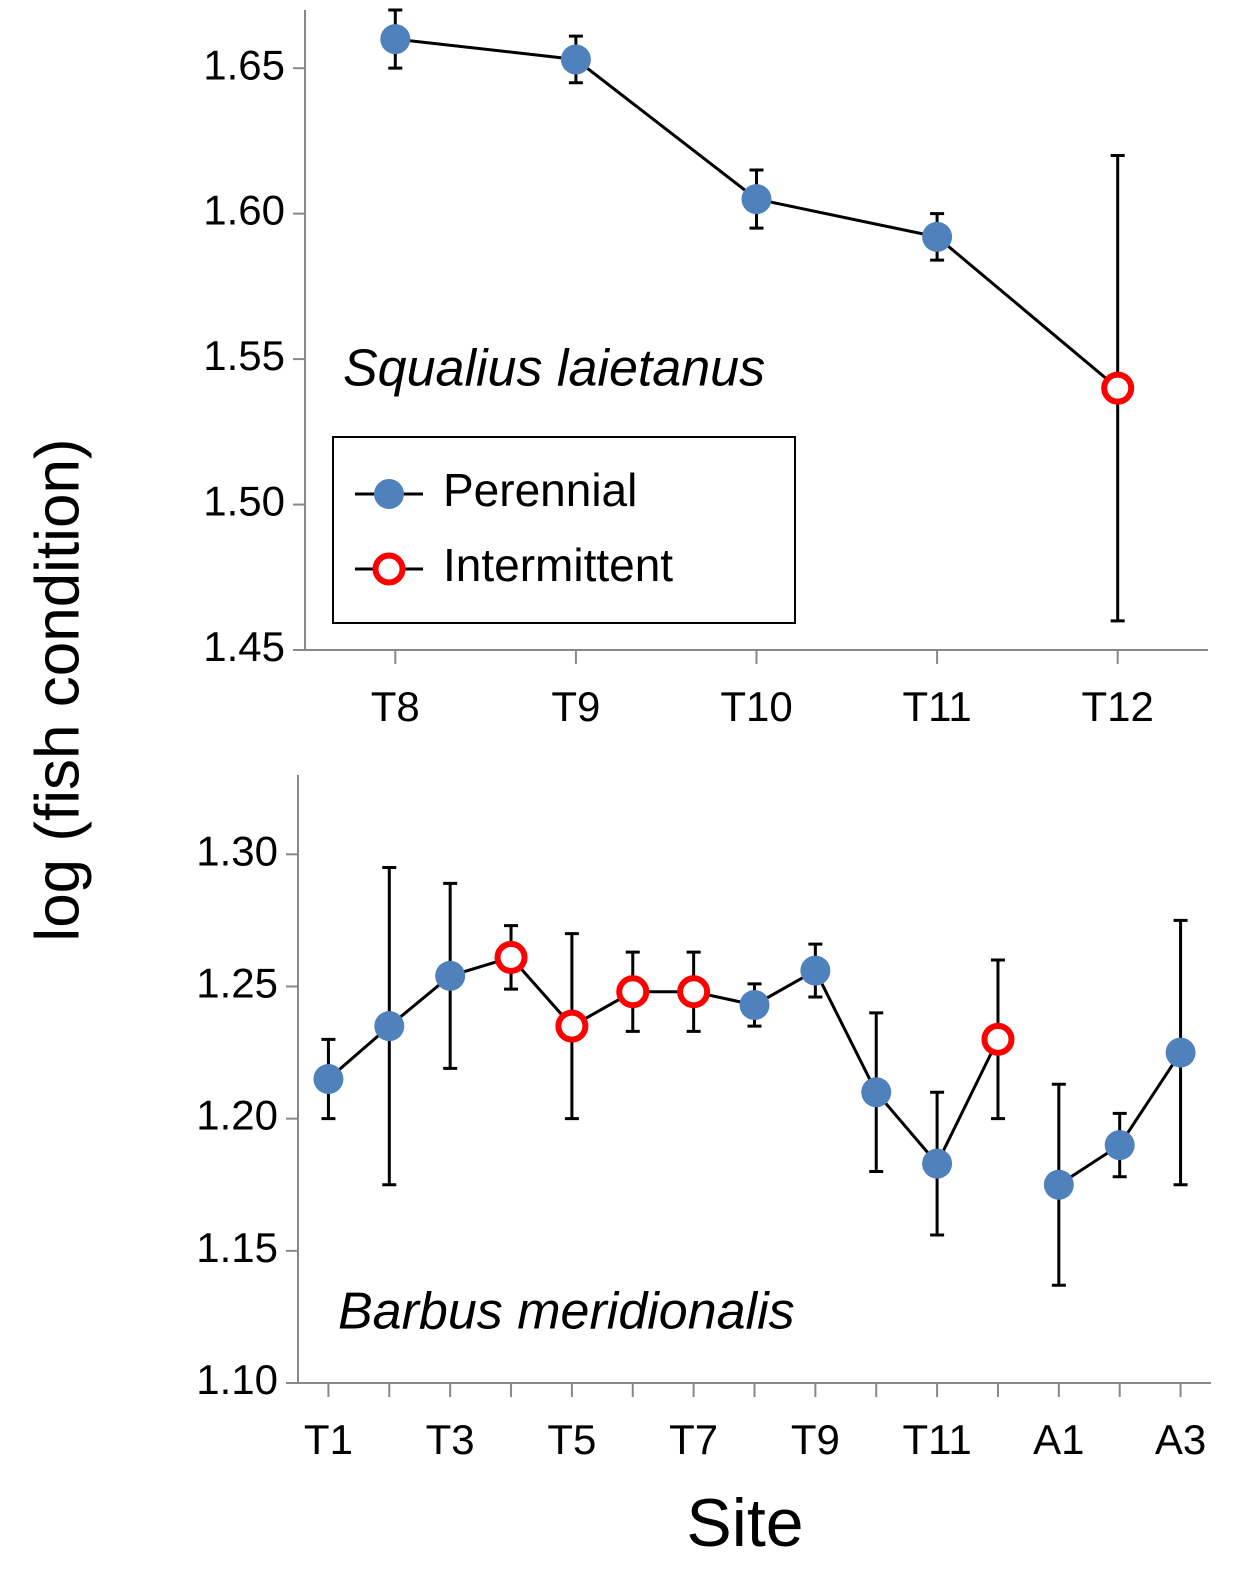  What do you see at coordinates (564, 530) in the screenshot?
I see `legend-box` at bounding box center [564, 530].